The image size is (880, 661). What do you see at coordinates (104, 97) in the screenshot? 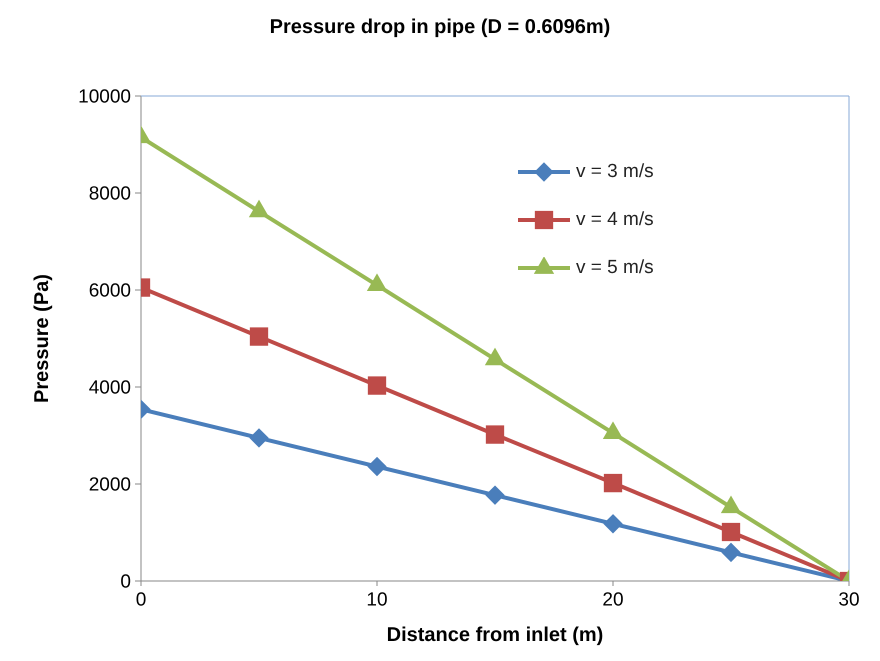
I see `y-tick-label: 10000` at bounding box center [104, 97].